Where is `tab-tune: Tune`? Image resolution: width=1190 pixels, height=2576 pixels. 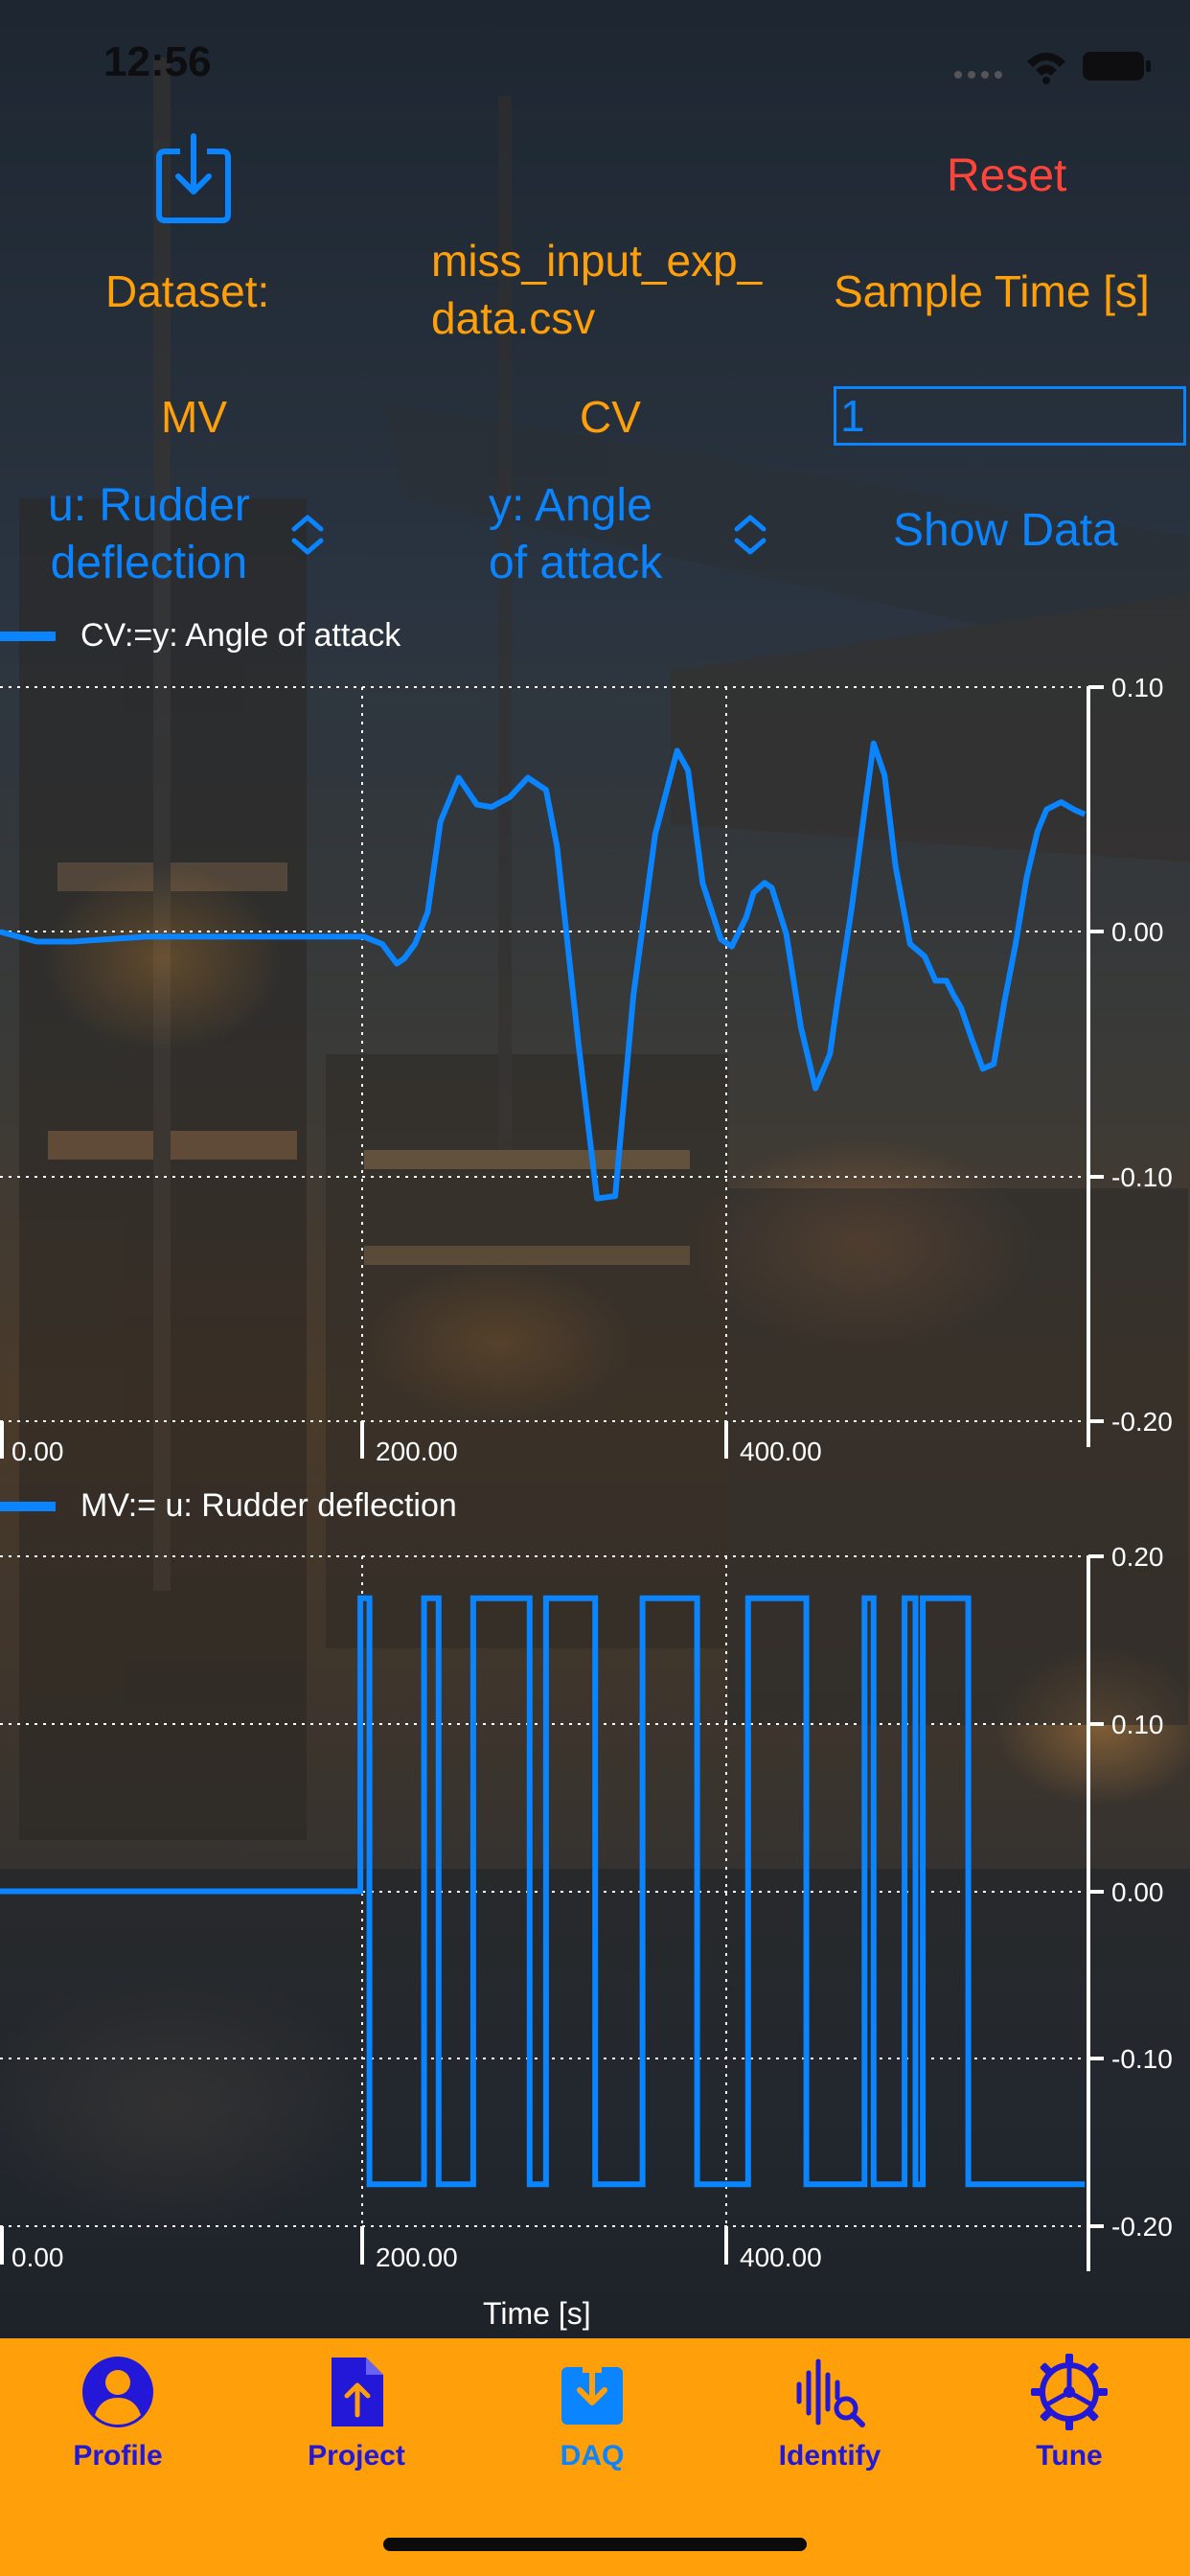 tab-tune: Tune is located at coordinates (1069, 2413).